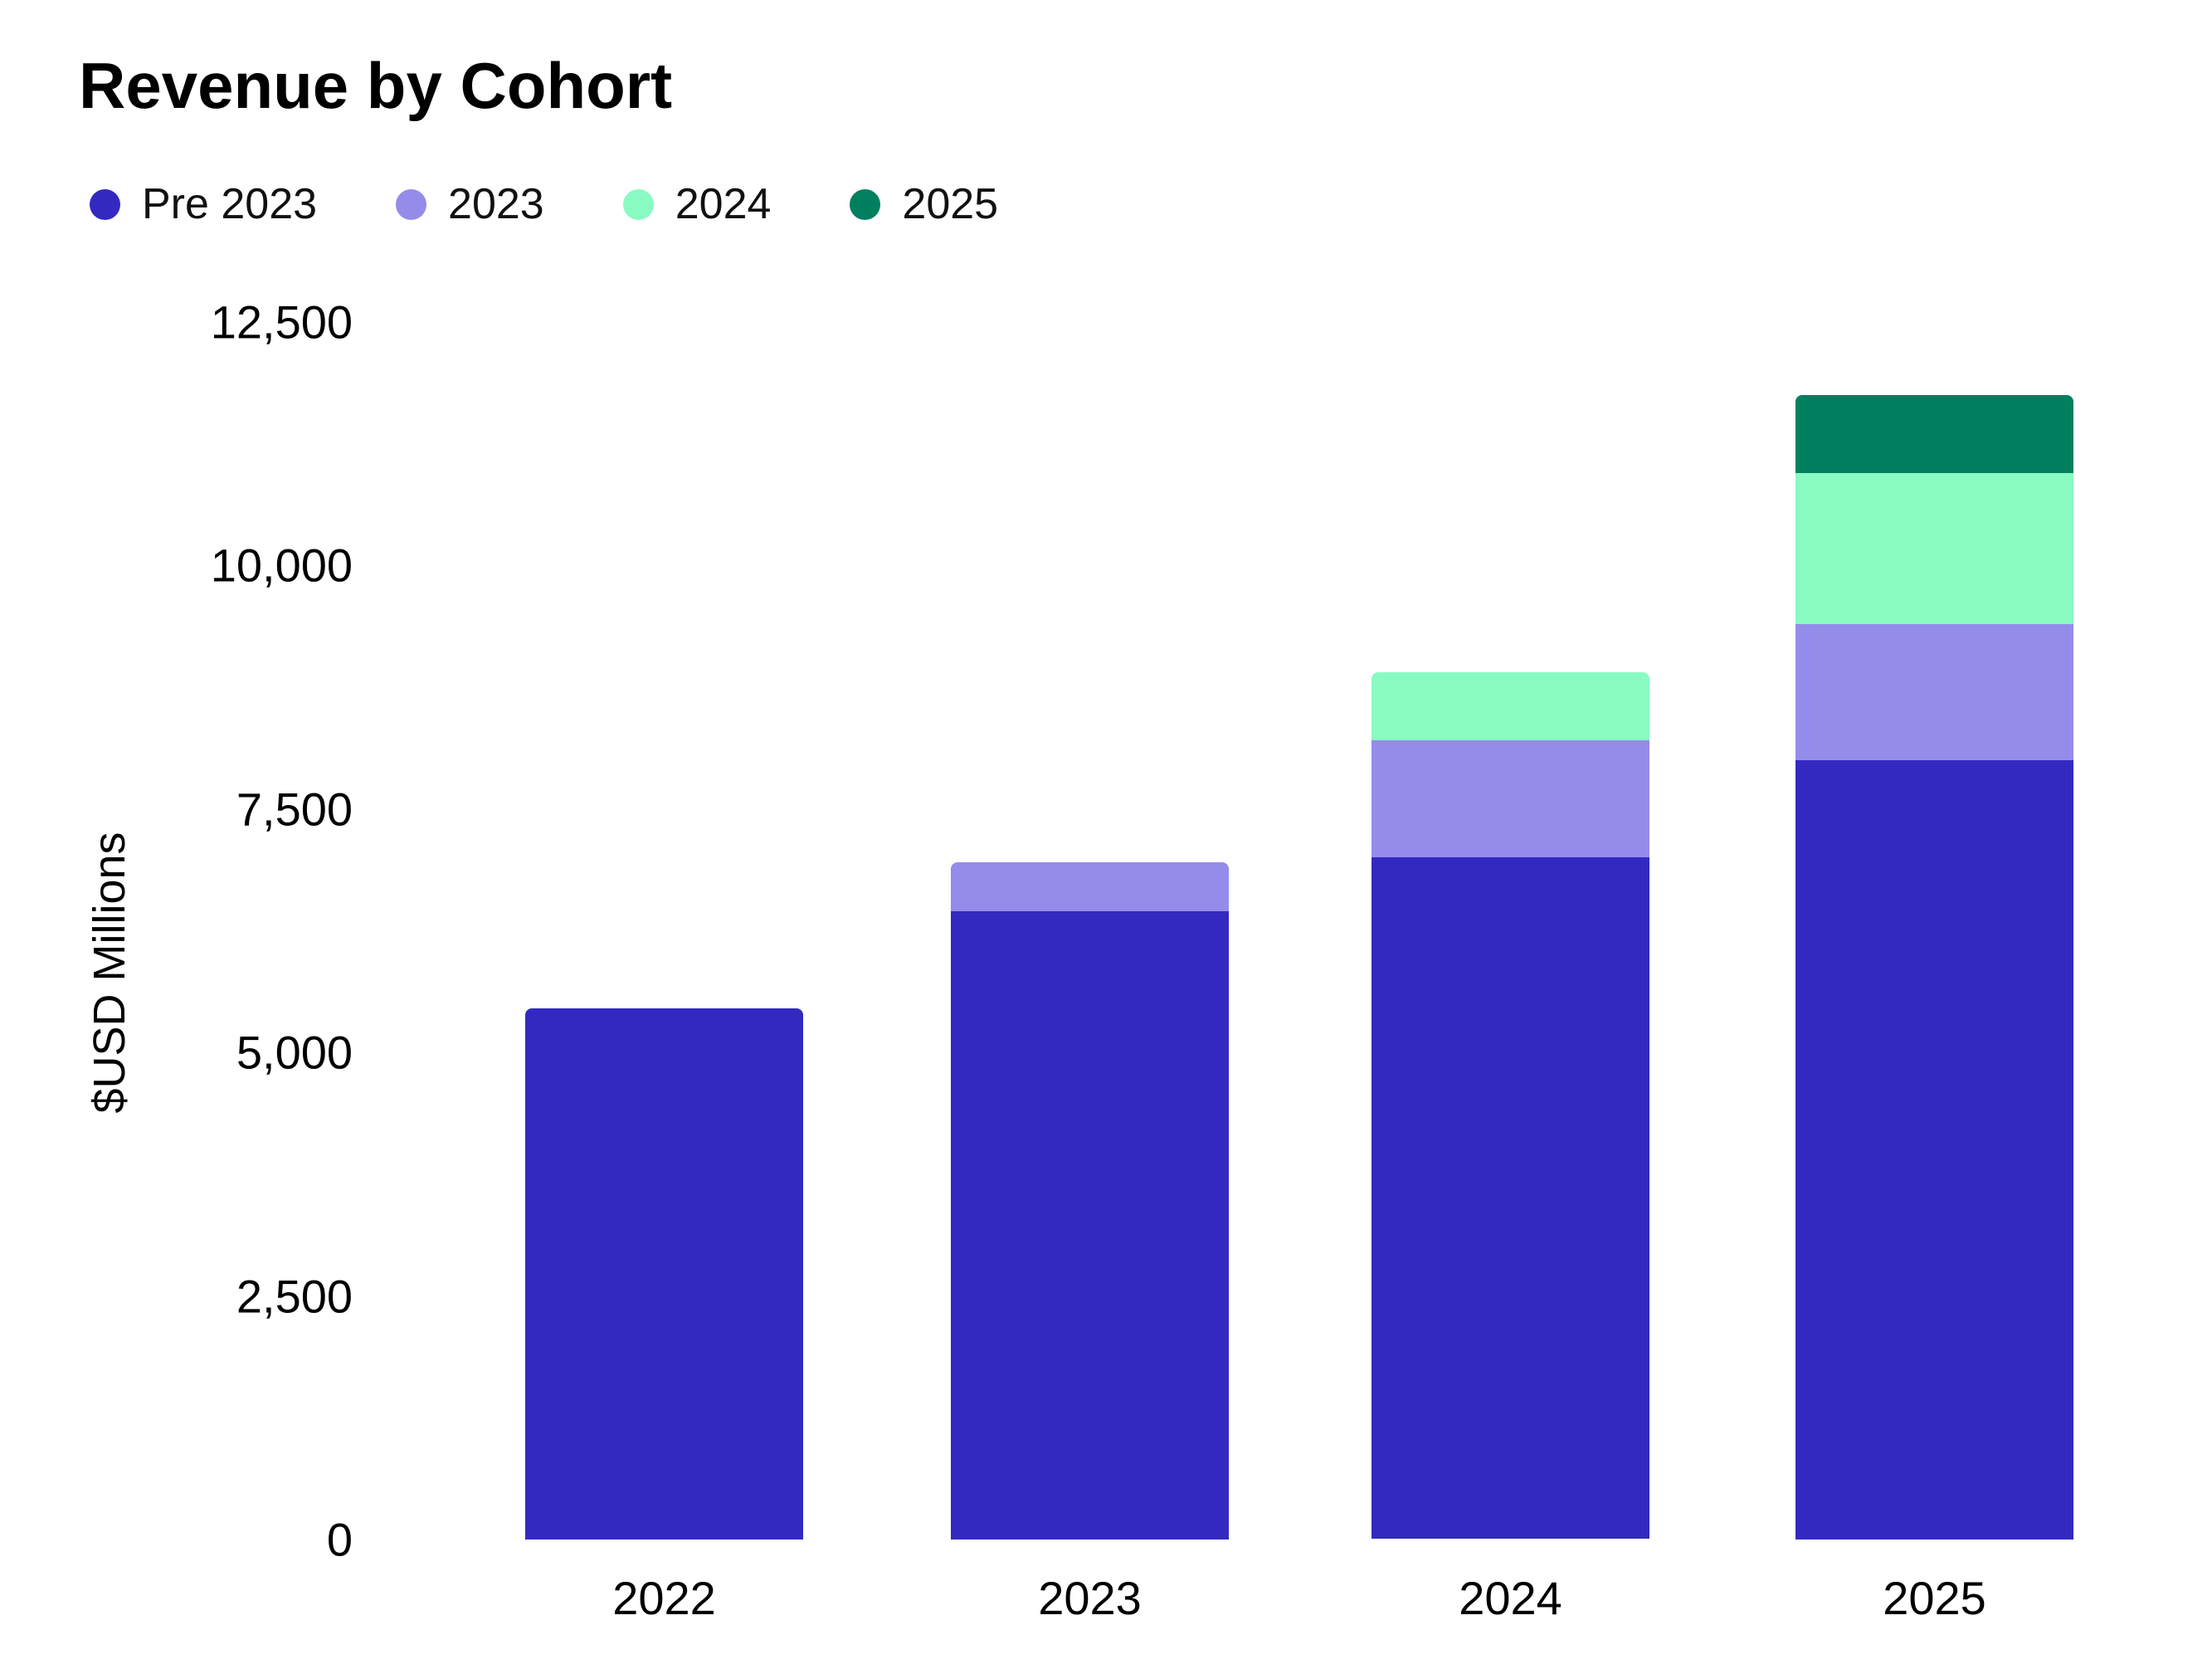 This screenshot has width=2212, height=1664. I want to click on bar-2024, so click(1510, 1106).